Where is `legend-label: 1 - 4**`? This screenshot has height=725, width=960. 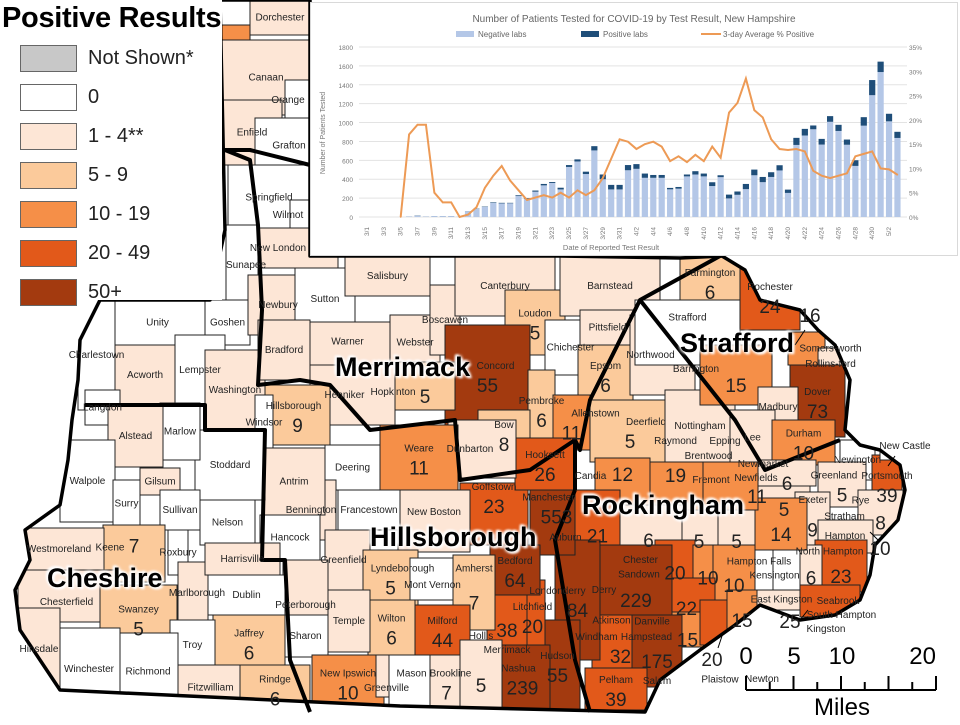 legend-label: 1 - 4** is located at coordinates (116, 136).